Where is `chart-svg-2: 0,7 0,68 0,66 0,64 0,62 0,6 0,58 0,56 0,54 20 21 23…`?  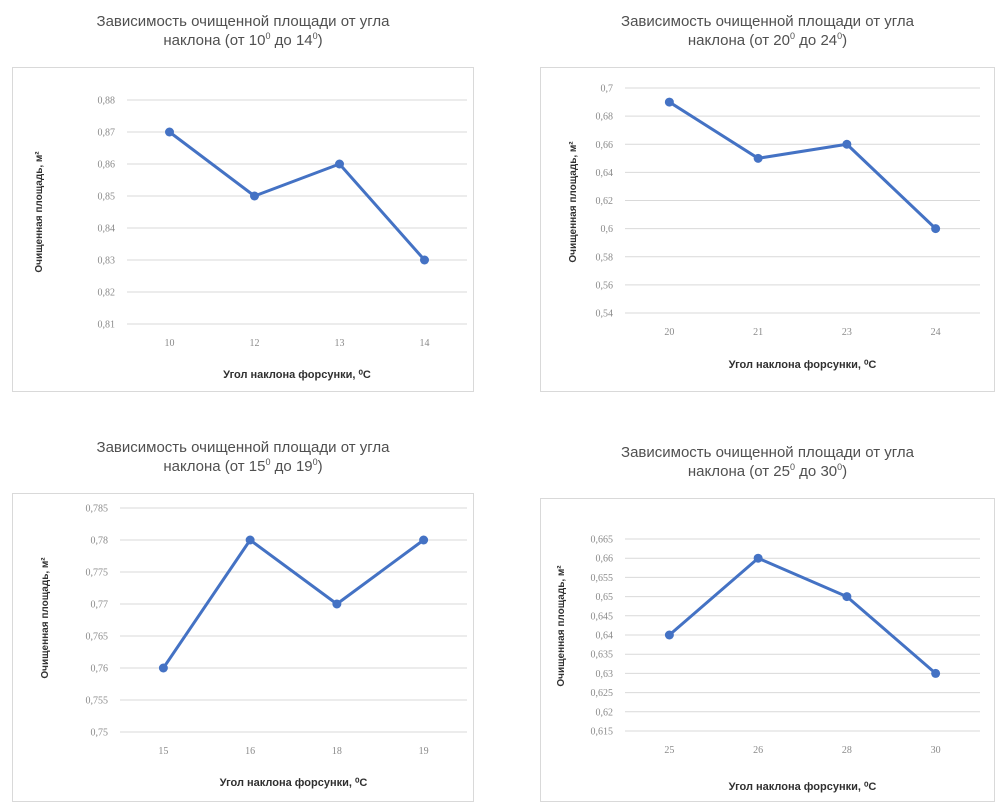 chart-svg-2: 0,7 0,68 0,66 0,64 0,62 0,6 0,58 0,56 0,54 20 21 23… is located at coordinates (774, 227).